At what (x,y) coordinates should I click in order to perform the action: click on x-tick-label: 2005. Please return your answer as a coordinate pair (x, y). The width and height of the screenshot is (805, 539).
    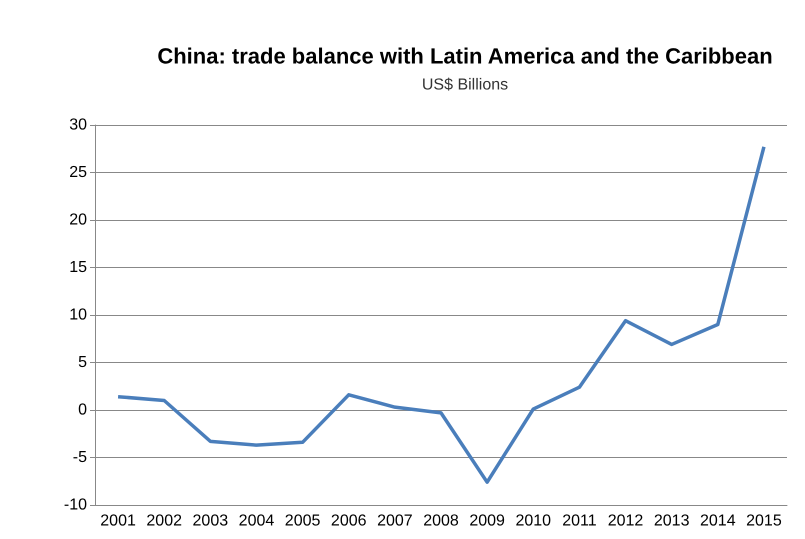
    Looking at the image, I should click on (302, 521).